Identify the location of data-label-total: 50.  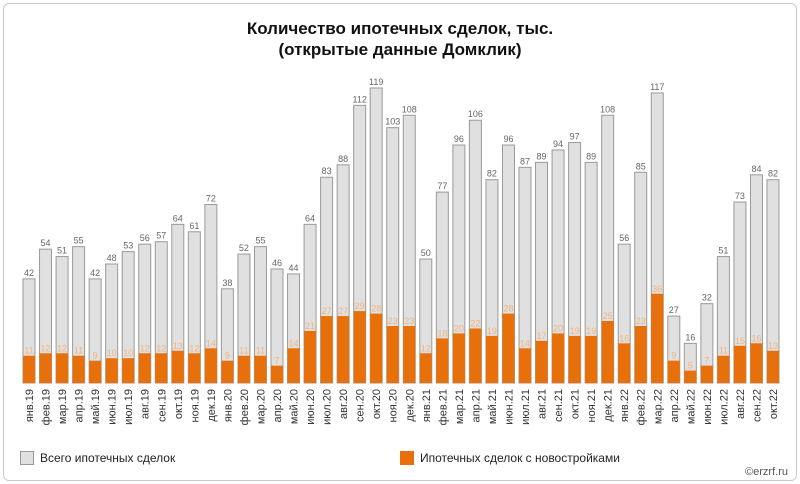
(426, 253).